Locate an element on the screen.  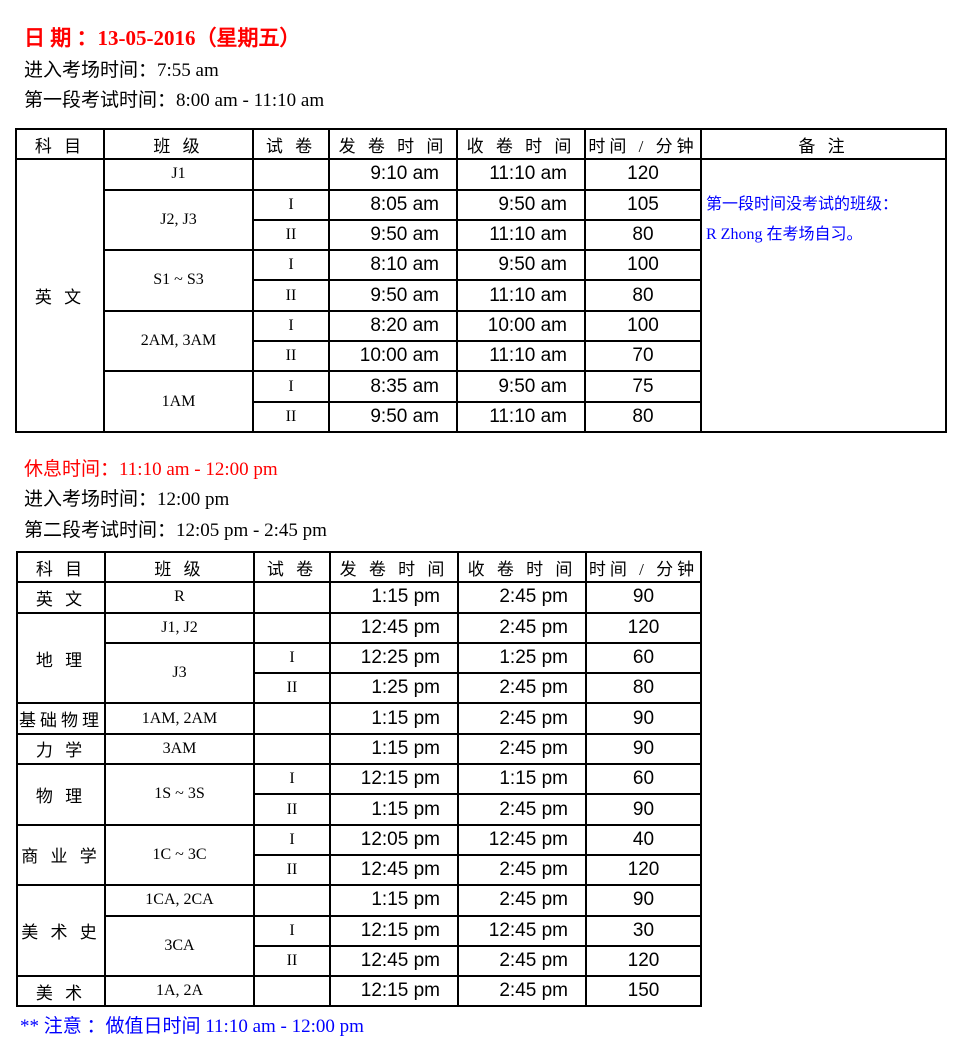
table-row: 2AM, 3AM I 8:20 am 10:00 am 100 is located at coordinates (481, 341).